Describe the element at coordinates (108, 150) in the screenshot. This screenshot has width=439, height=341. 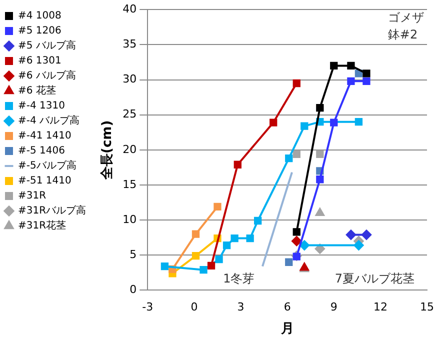
I see `y-axis-title: 全長(cm)` at that location.